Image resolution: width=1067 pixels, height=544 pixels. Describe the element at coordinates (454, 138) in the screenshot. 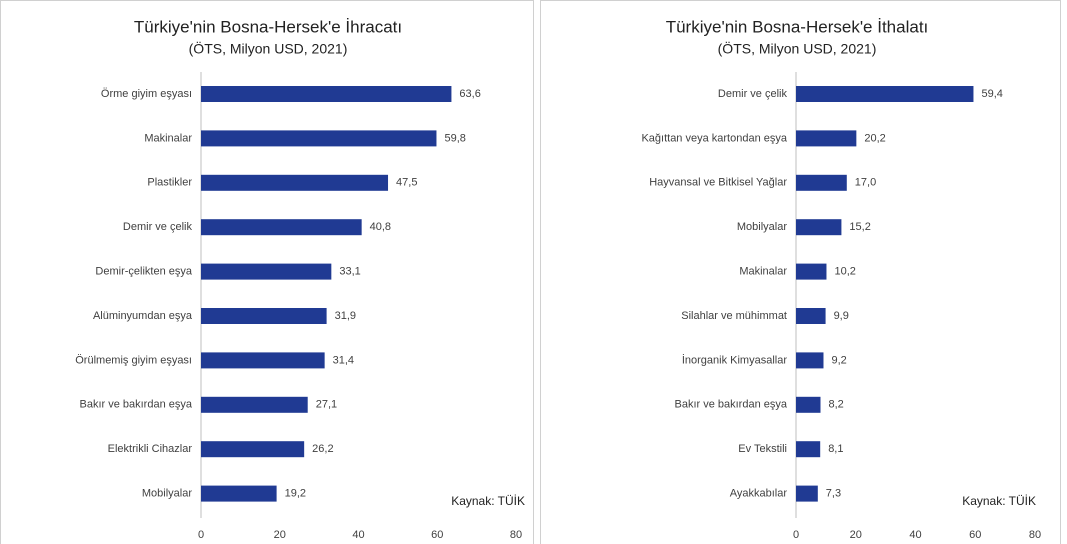

I see `value-label: 59,8` at that location.